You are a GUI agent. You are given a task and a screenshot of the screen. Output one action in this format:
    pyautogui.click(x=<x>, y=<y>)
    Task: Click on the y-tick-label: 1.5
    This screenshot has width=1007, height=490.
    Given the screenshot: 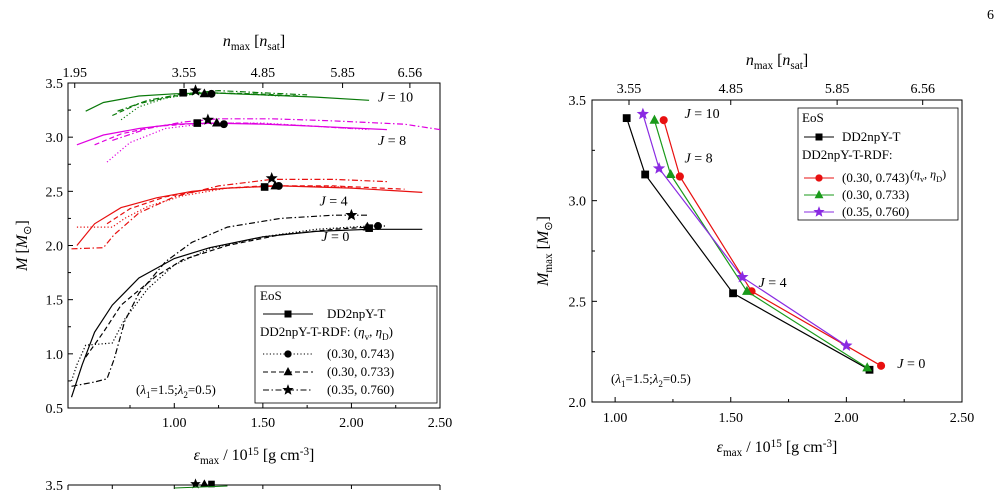 What is the action you would take?
    pyautogui.click(x=55, y=301)
    